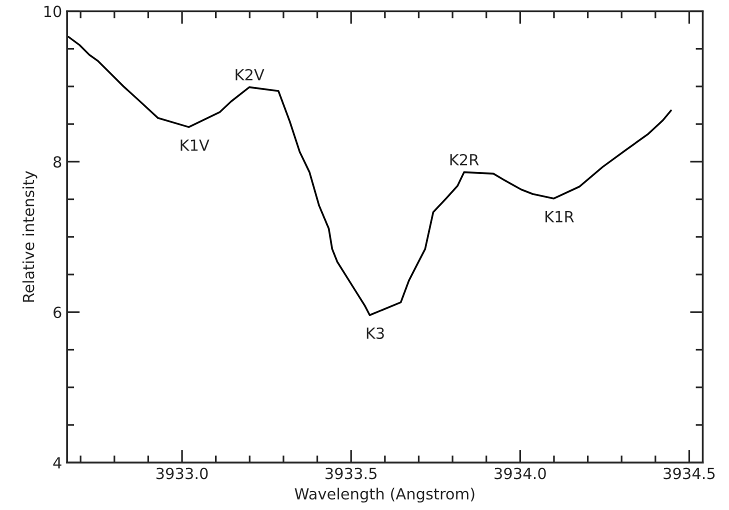 Image resolution: width=729 pixels, height=510 pixels. I want to click on y-tick-label: 6, so click(58, 312).